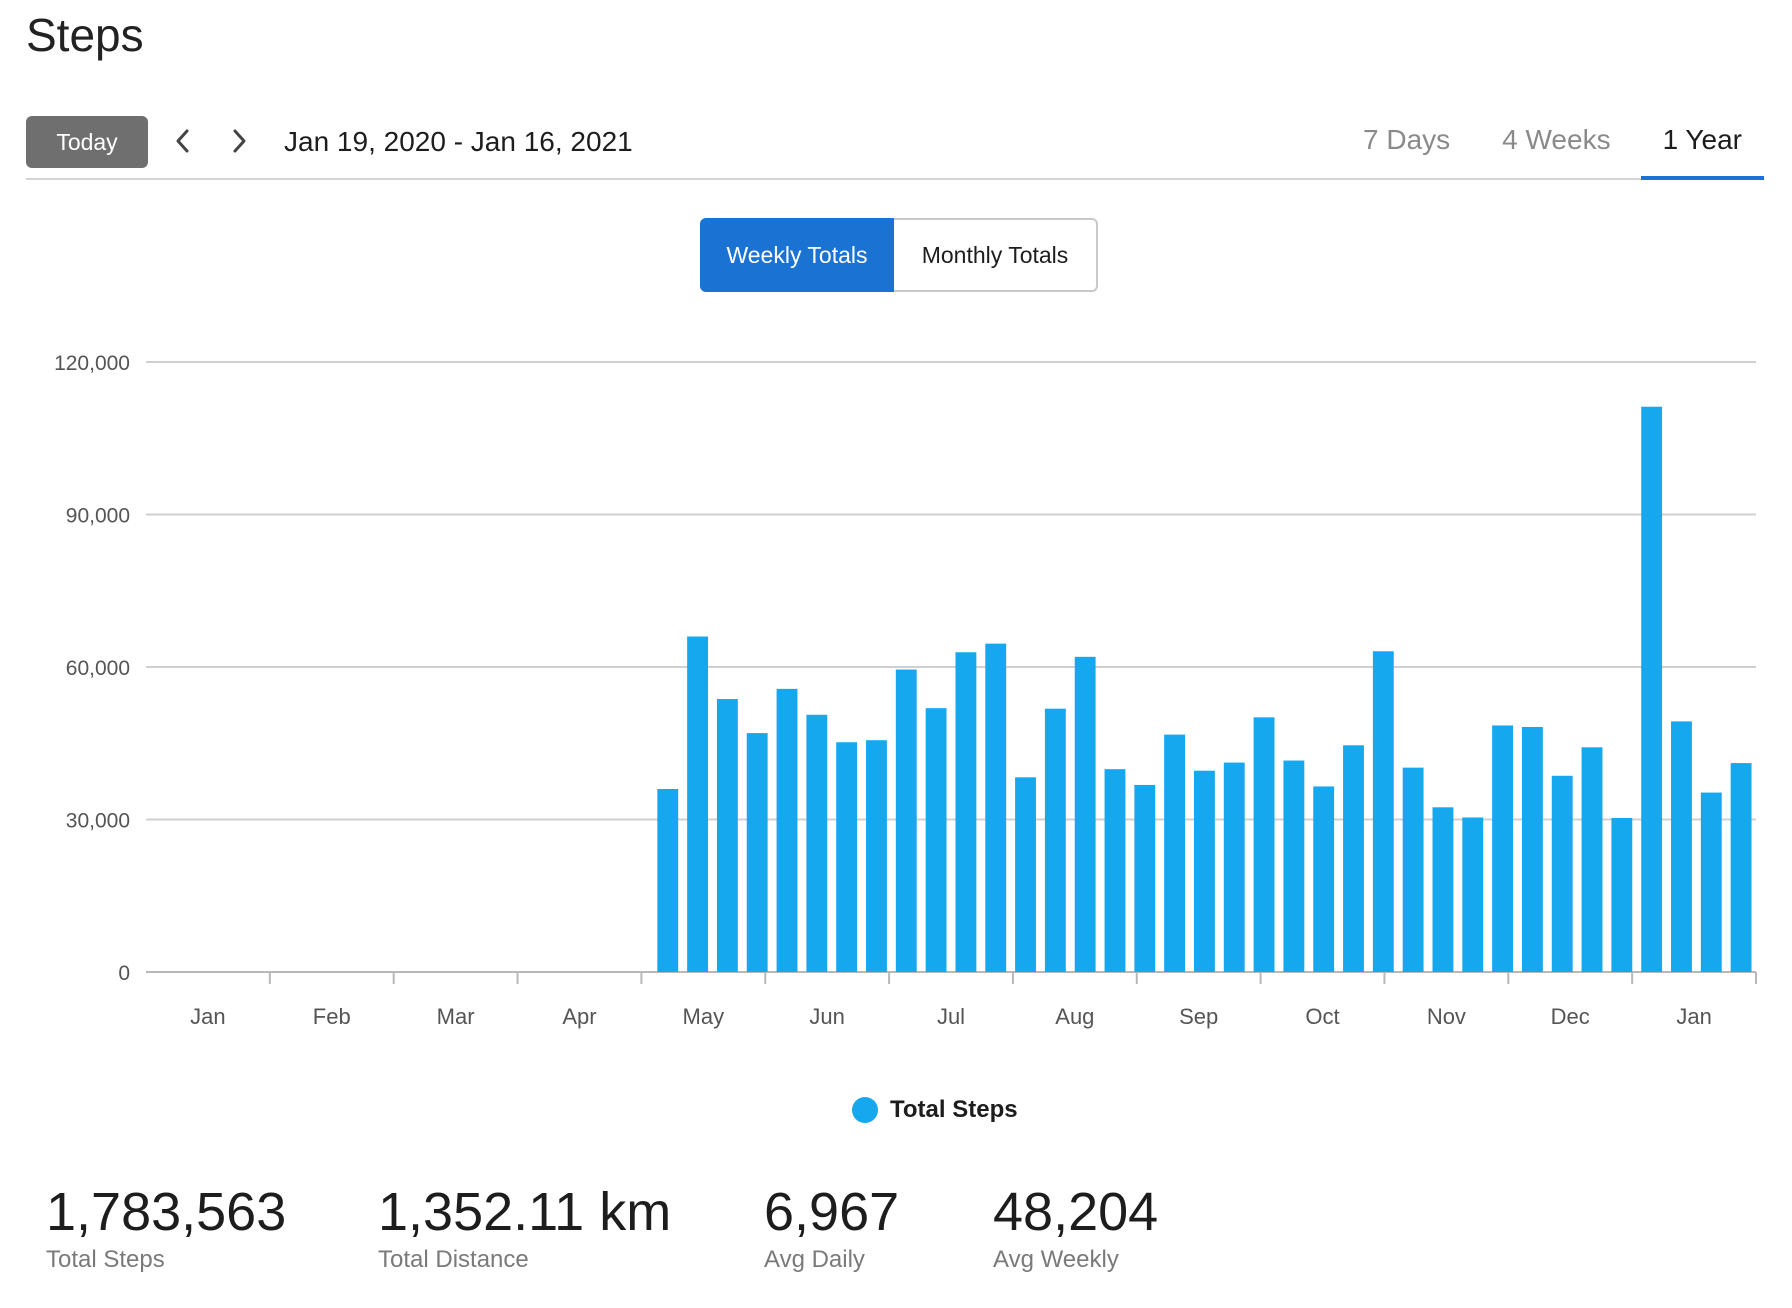 The height and width of the screenshot is (1308, 1792). I want to click on x-tick-label: Jul, so click(951, 1016).